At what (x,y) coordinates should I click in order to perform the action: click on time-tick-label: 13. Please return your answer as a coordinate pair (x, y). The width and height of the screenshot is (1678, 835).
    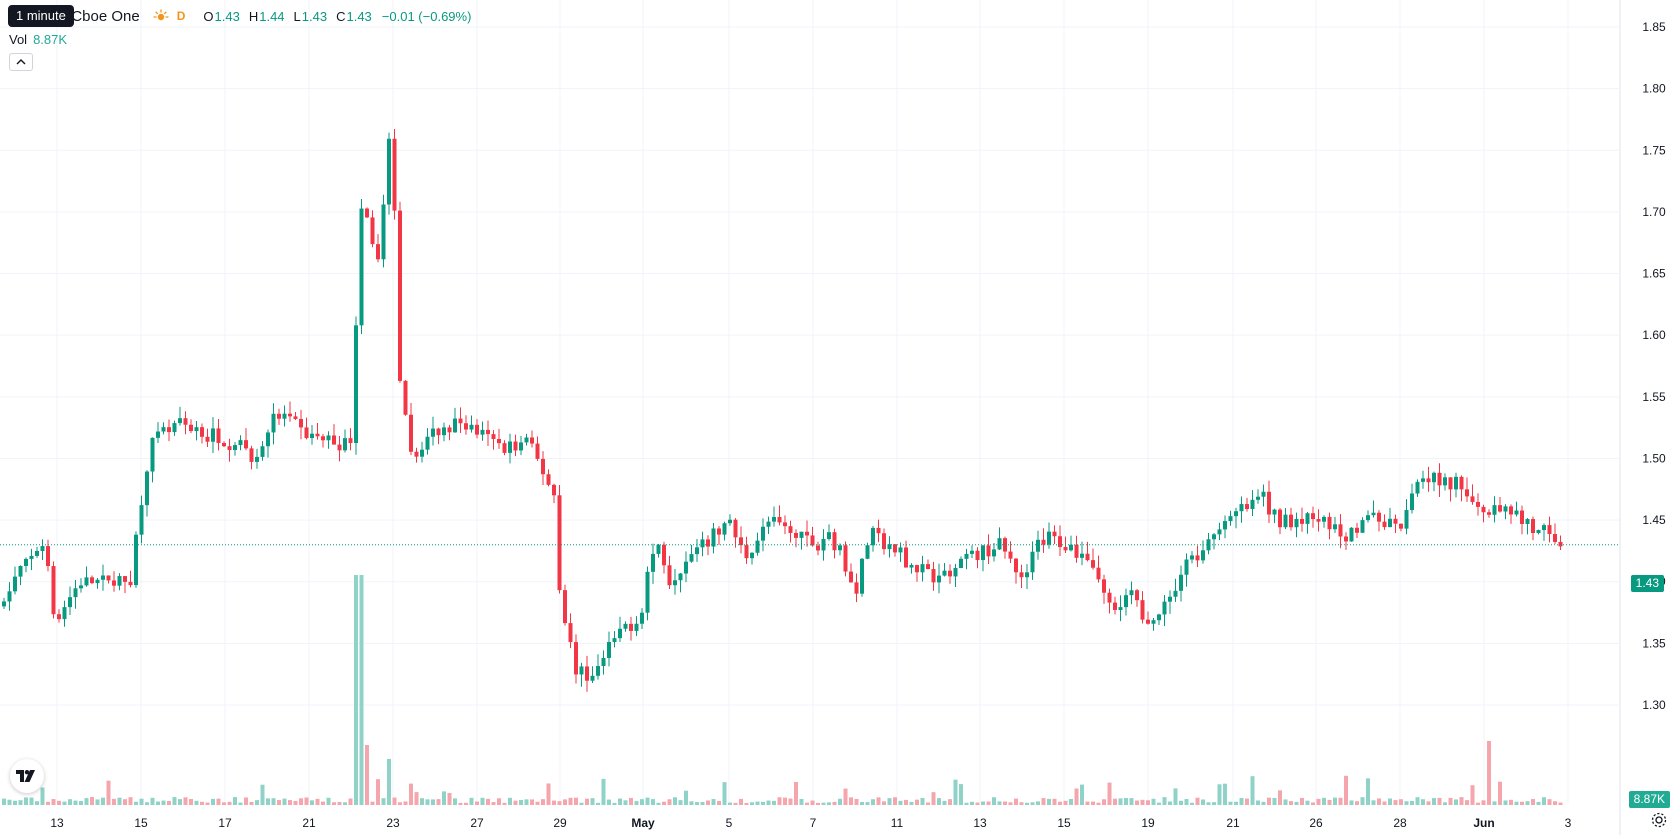
    Looking at the image, I should click on (980, 823).